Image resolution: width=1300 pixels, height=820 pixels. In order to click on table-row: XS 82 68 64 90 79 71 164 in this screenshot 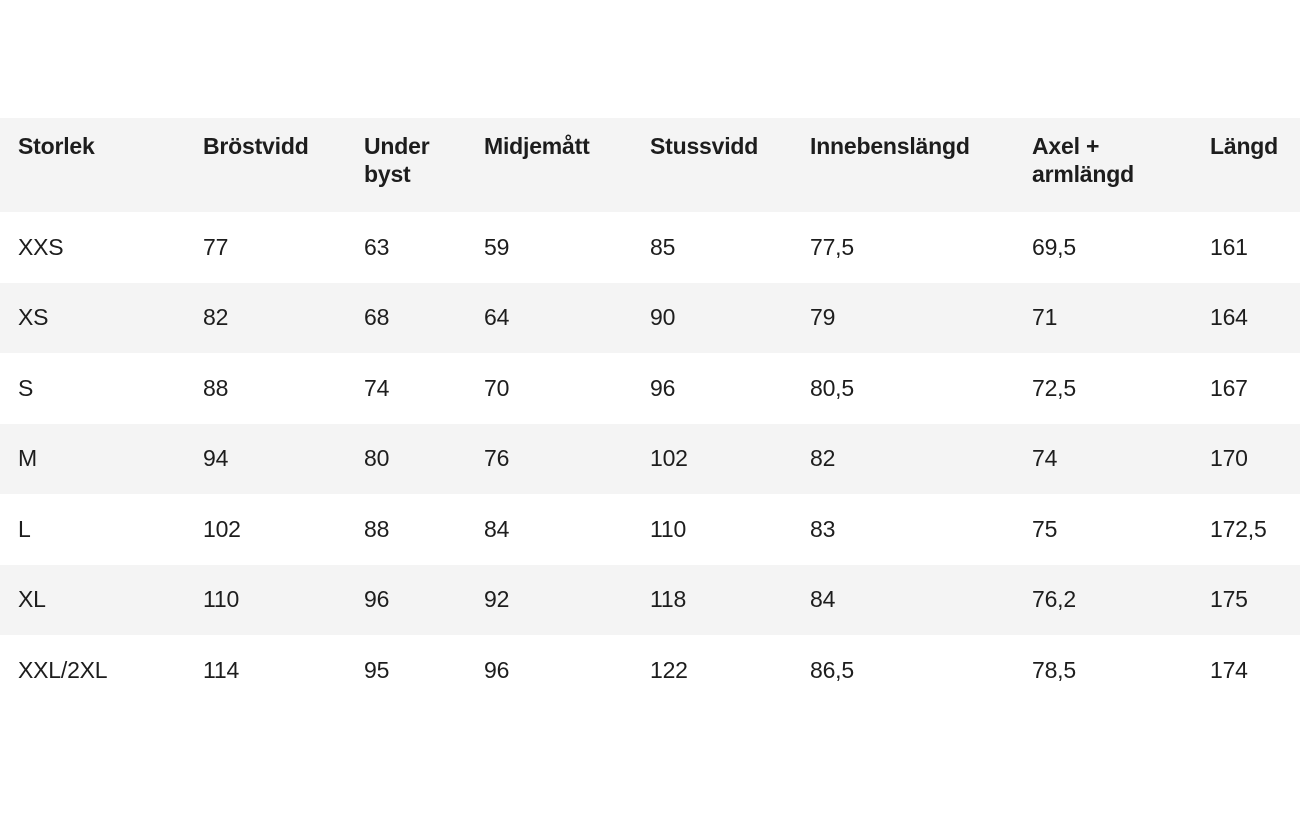, I will do `click(650, 317)`.